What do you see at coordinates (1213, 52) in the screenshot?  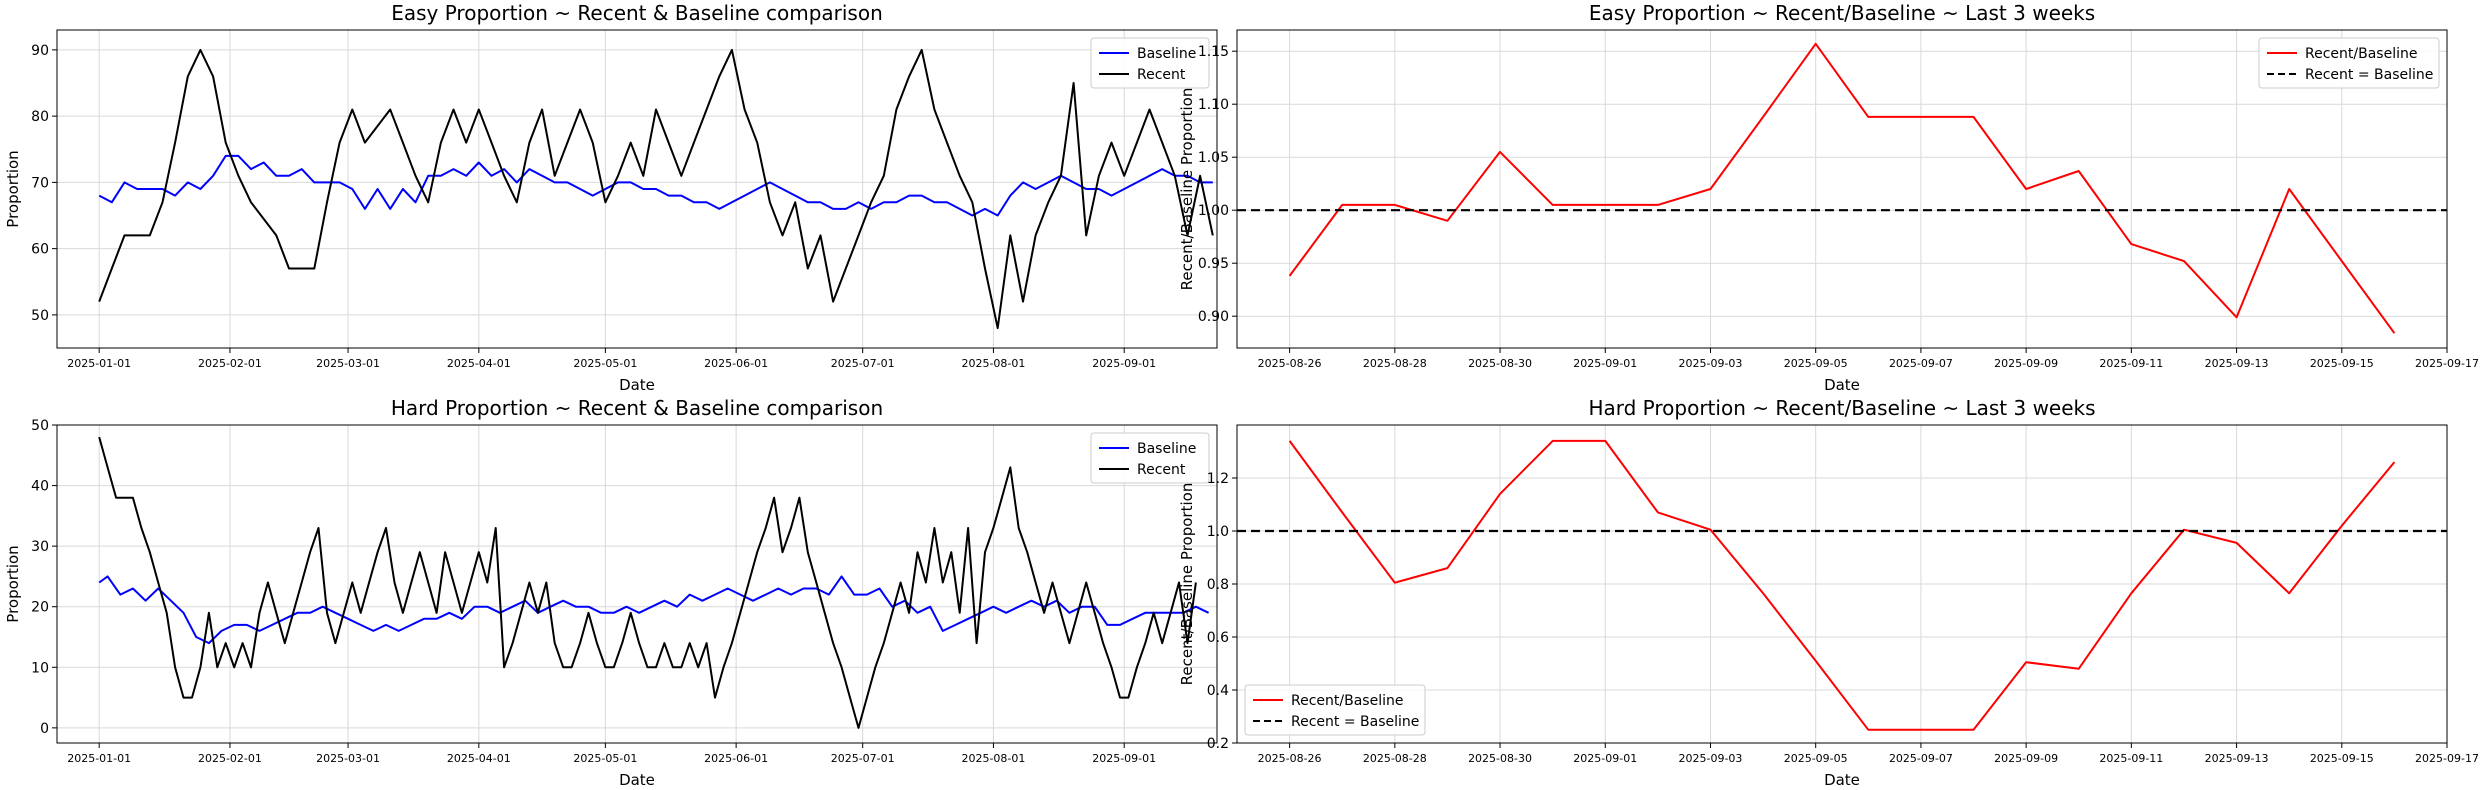 I see `y-tick-label: 1.15` at bounding box center [1213, 52].